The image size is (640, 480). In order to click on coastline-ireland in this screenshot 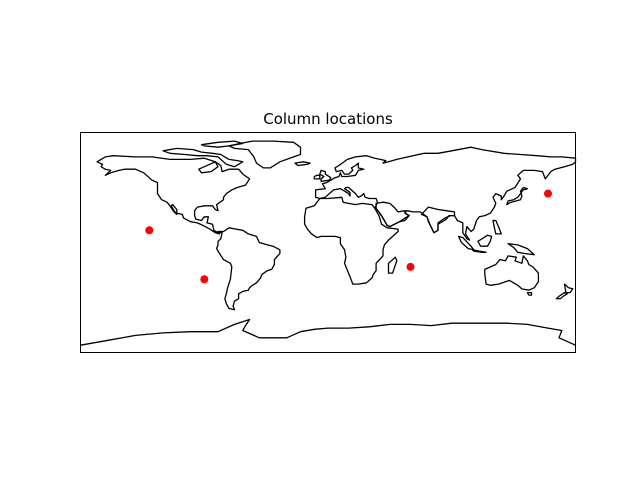, I will do `click(317, 177)`.